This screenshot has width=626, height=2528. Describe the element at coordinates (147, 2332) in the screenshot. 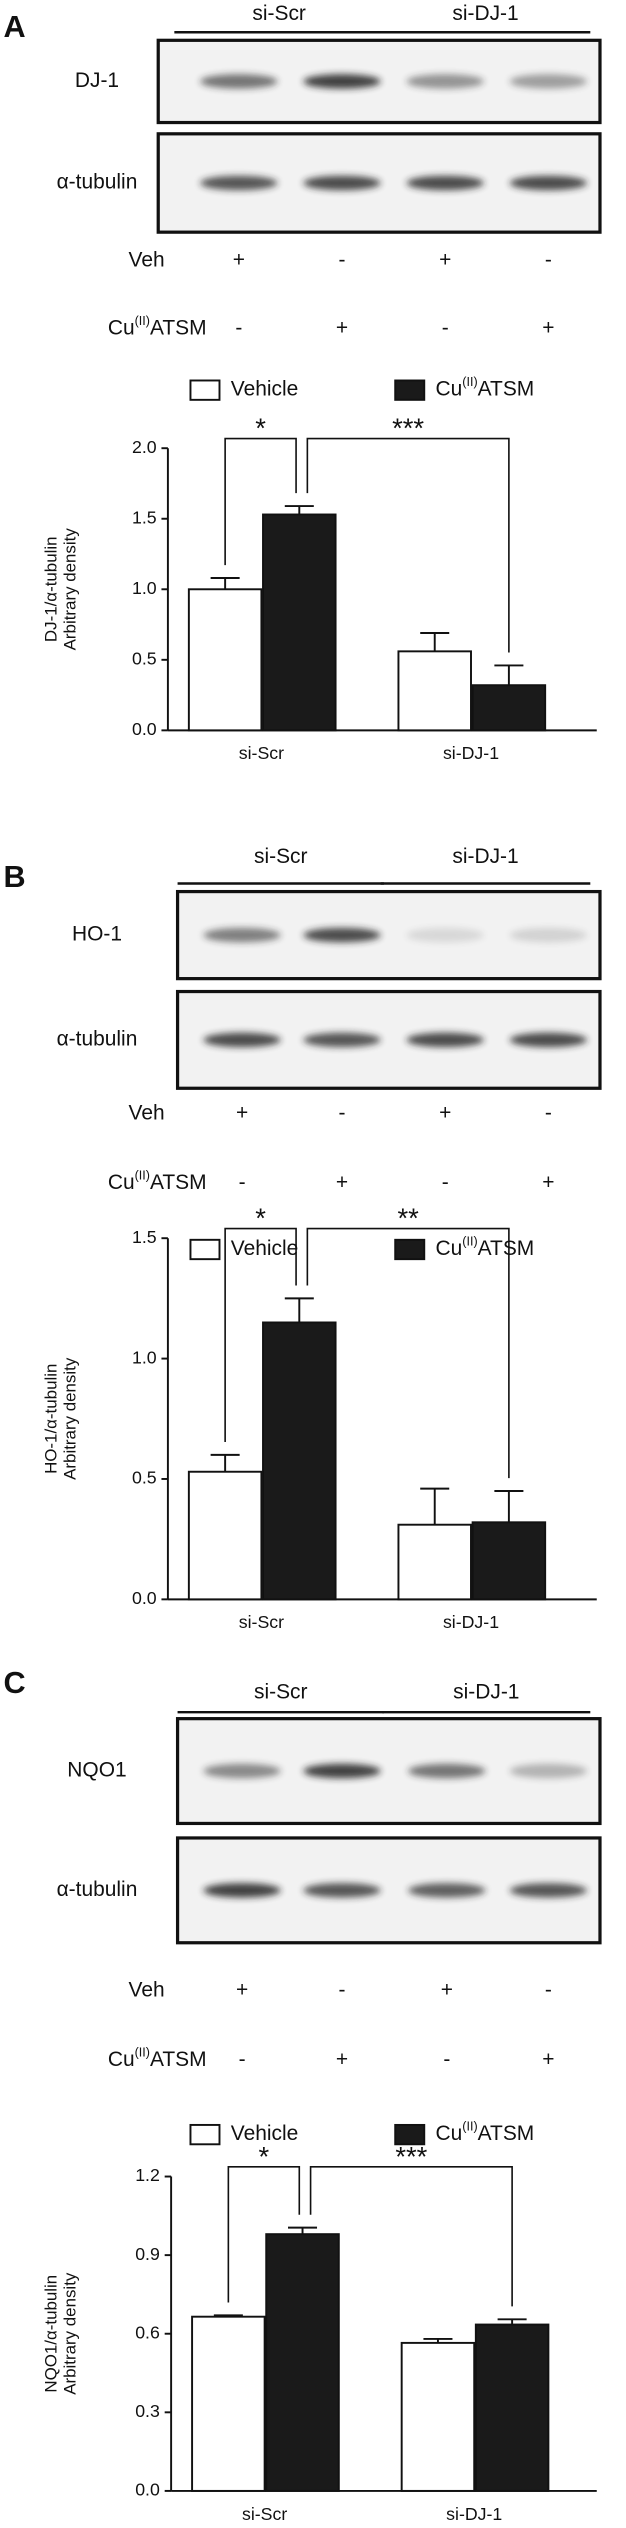

I see `y-tick-label: 0.6` at that location.